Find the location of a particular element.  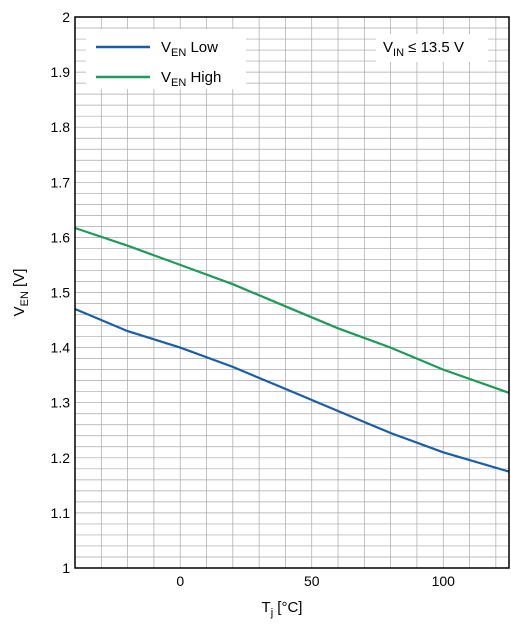

y-tick-label: 1.5 is located at coordinates (61, 293).